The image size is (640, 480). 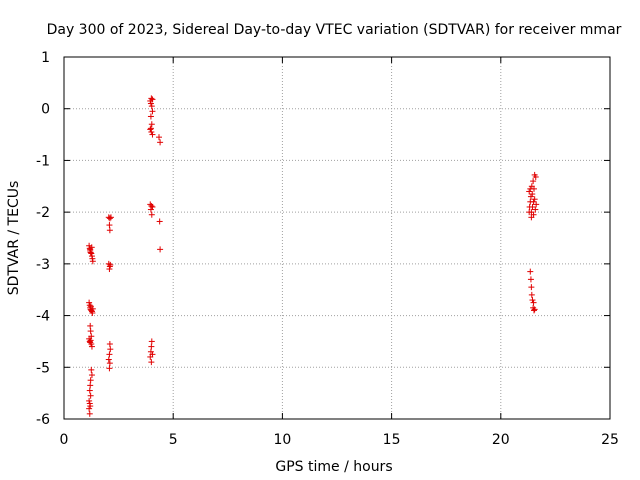 What do you see at coordinates (282, 440) in the screenshot?
I see `x-tick-label: 10` at bounding box center [282, 440].